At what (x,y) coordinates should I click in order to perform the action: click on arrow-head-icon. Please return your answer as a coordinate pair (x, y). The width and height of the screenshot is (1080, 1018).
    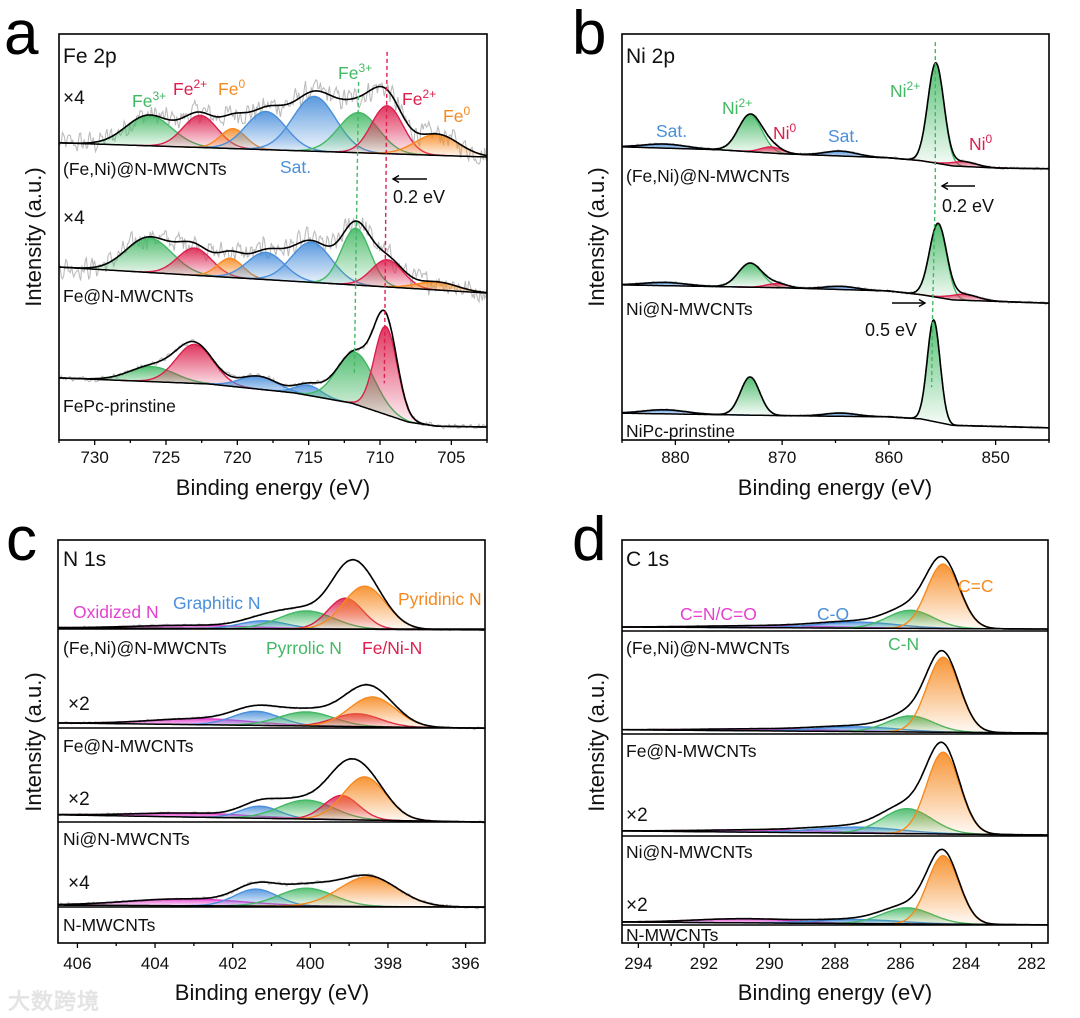
    Looking at the image, I should click on (922, 303).